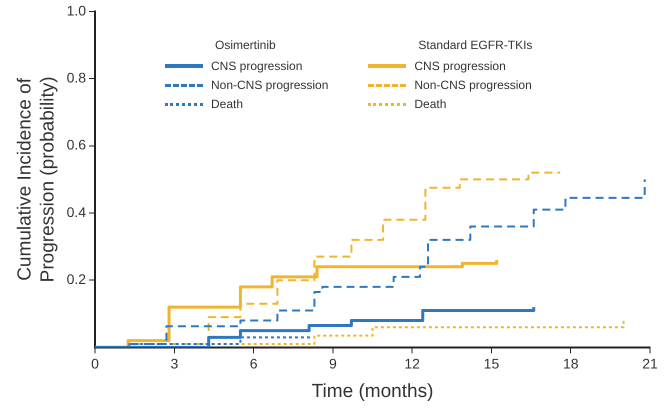 This screenshot has height=411, width=664. I want to click on y-axis-title: Cumulative Incidence of Progression (probability), so click(36, 179).